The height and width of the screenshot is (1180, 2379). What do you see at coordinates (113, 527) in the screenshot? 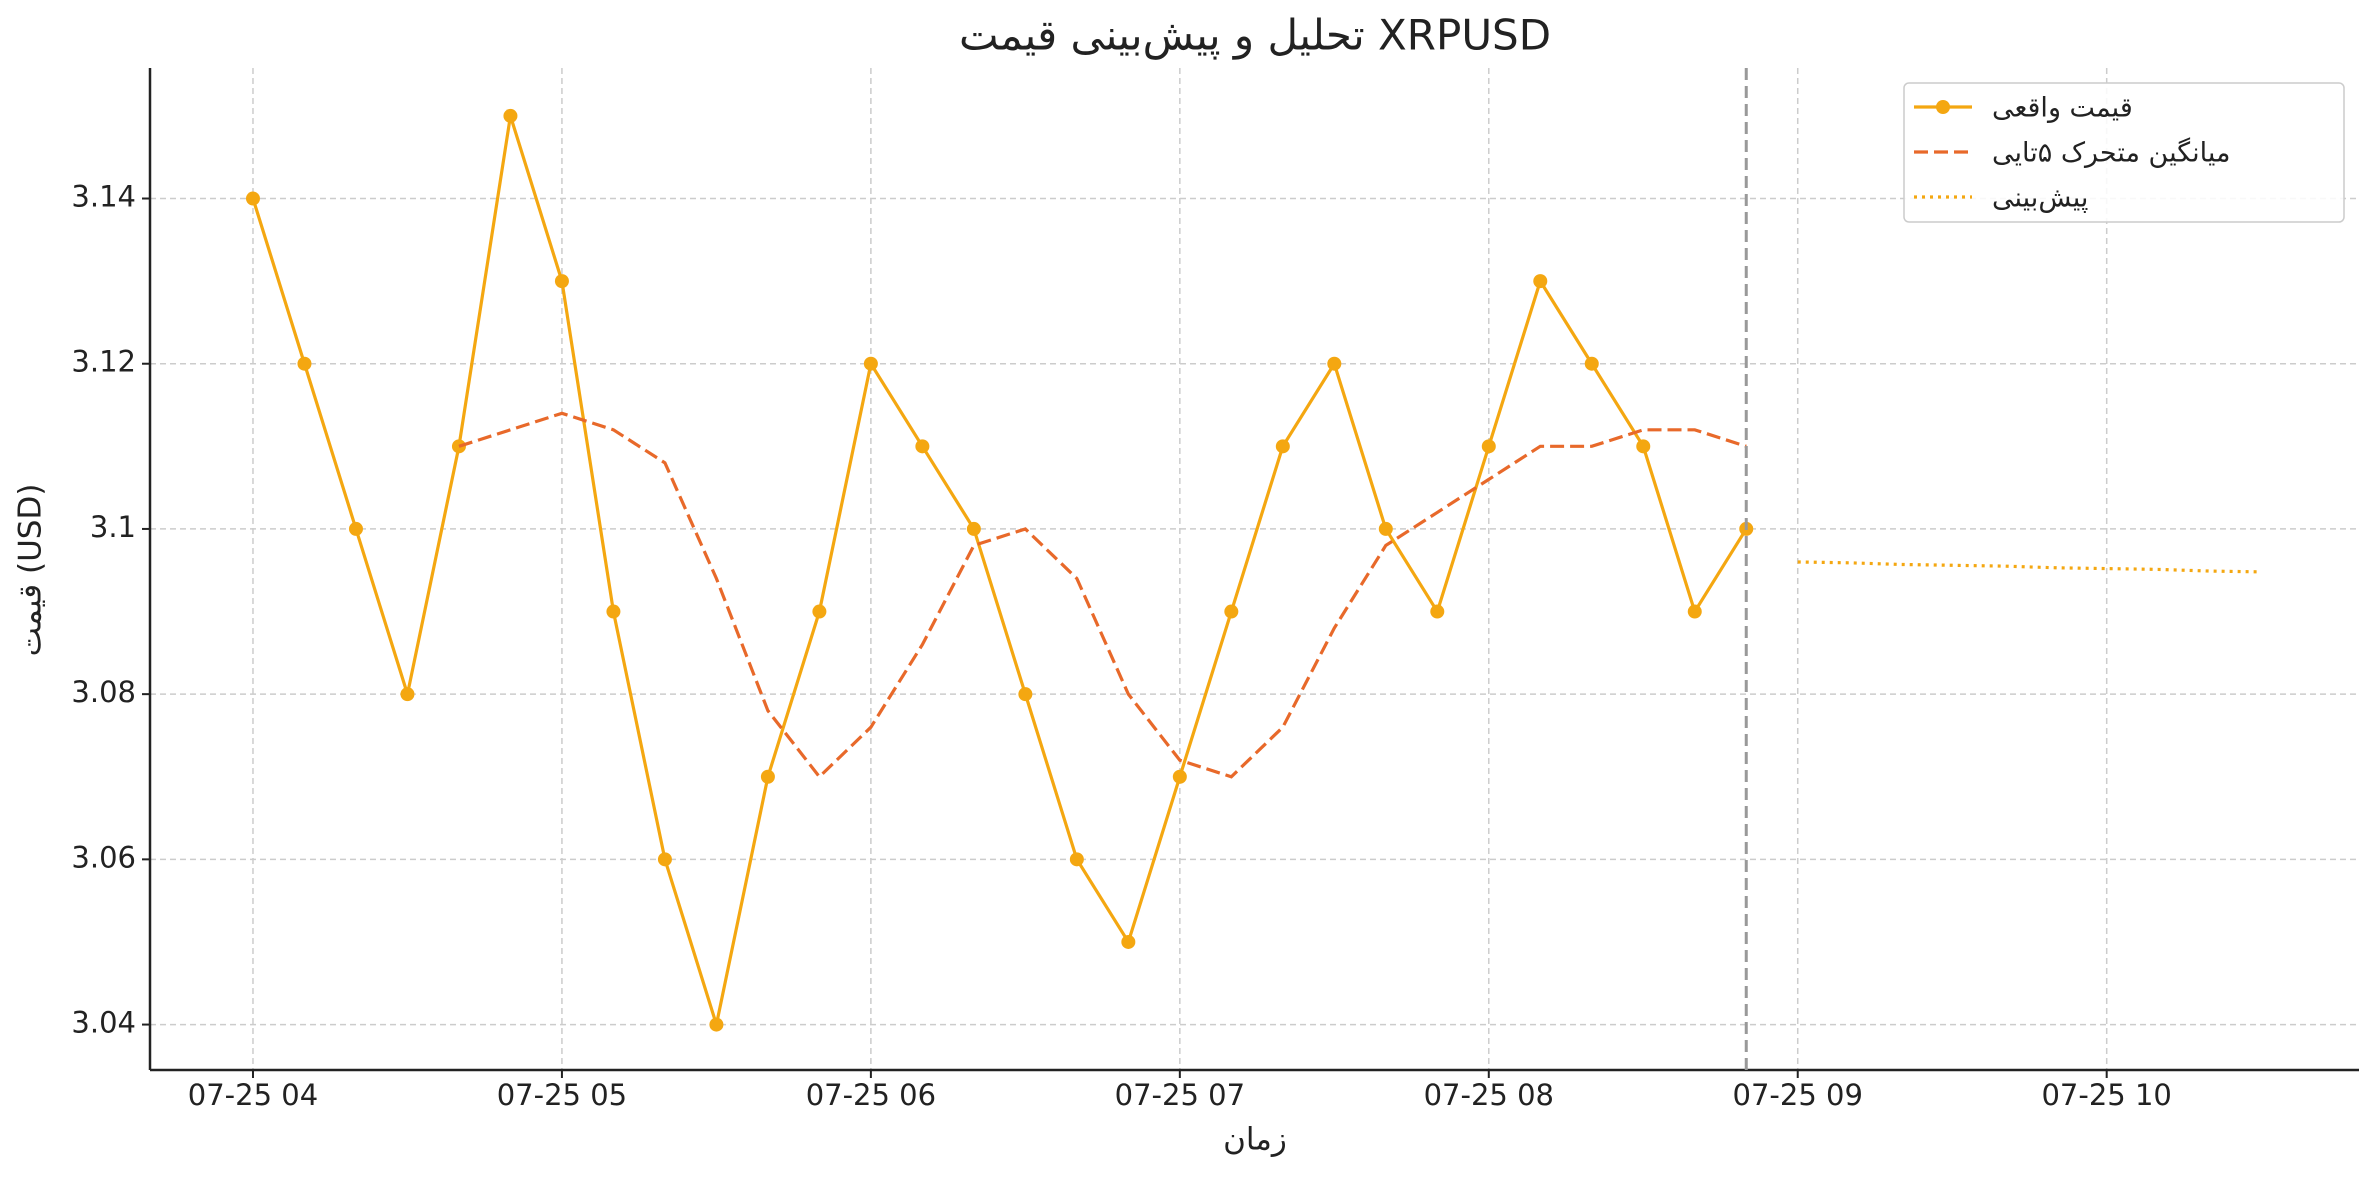
I see `y-tick-label: 3.1` at bounding box center [113, 527].